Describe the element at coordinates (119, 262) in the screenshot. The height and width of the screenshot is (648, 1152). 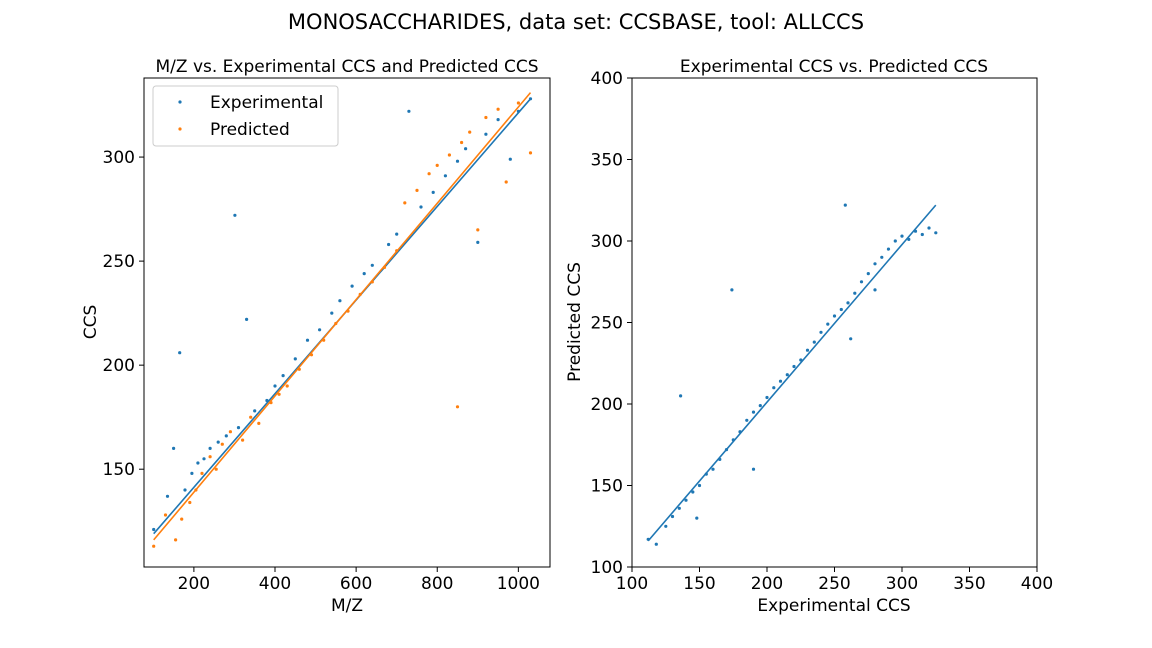
I see `left-y-tick-label: 250` at that location.